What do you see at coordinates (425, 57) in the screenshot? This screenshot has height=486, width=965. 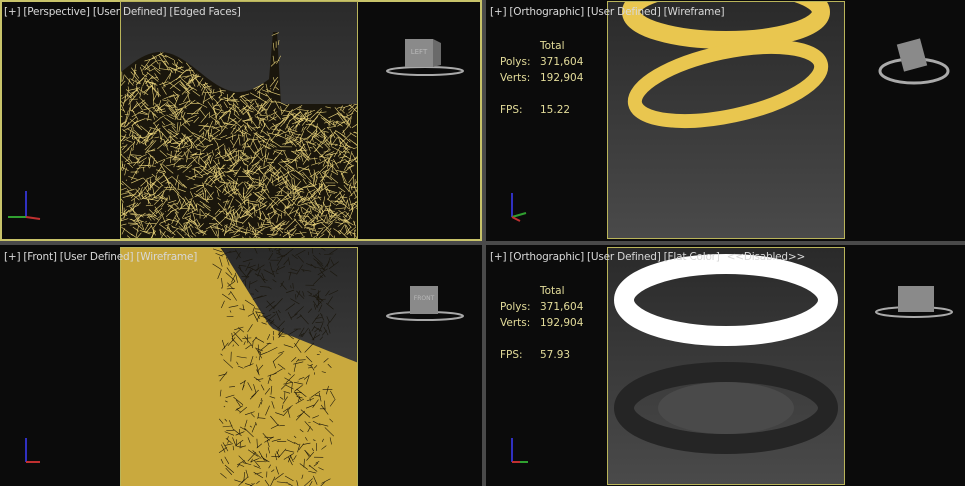 I see `viewcube: LEFT` at bounding box center [425, 57].